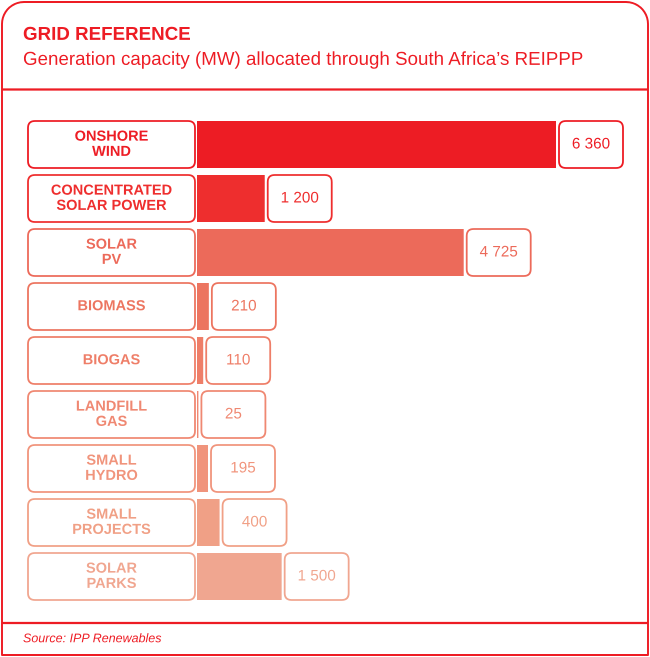 This screenshot has height=657, width=650. I want to click on data-label: 6 360, so click(591, 143).